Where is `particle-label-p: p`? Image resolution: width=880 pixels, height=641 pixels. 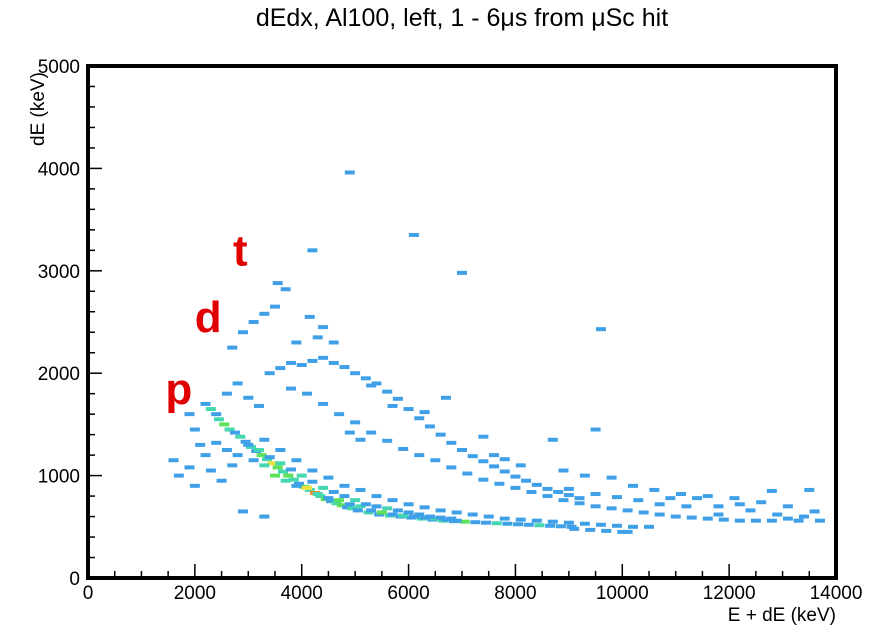 particle-label-p: p is located at coordinates (178, 389).